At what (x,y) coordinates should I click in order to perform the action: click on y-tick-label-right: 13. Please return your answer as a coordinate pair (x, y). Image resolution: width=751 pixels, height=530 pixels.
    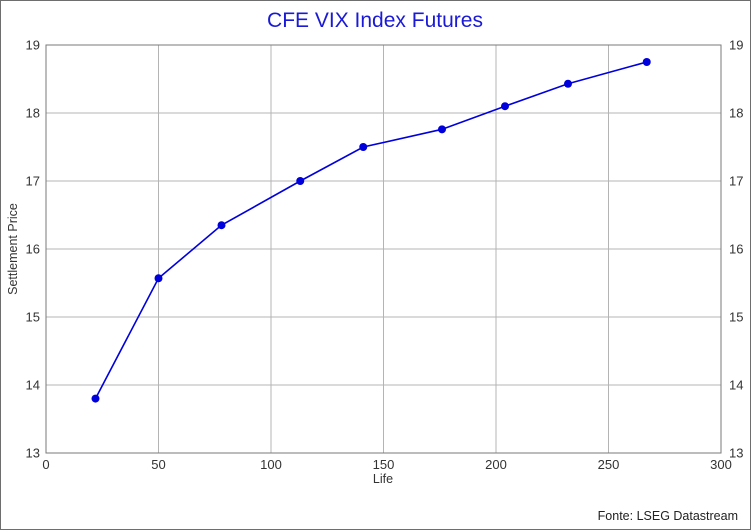
    Looking at the image, I should click on (736, 453).